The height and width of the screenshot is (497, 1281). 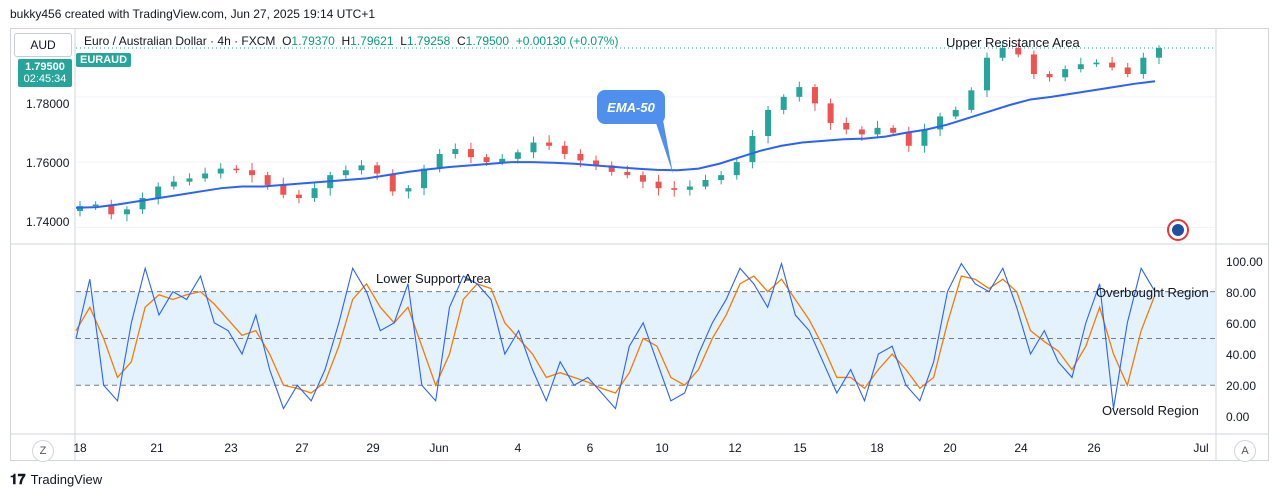 What do you see at coordinates (43, 45) in the screenshot?
I see `currency-selector: AUD` at bounding box center [43, 45].